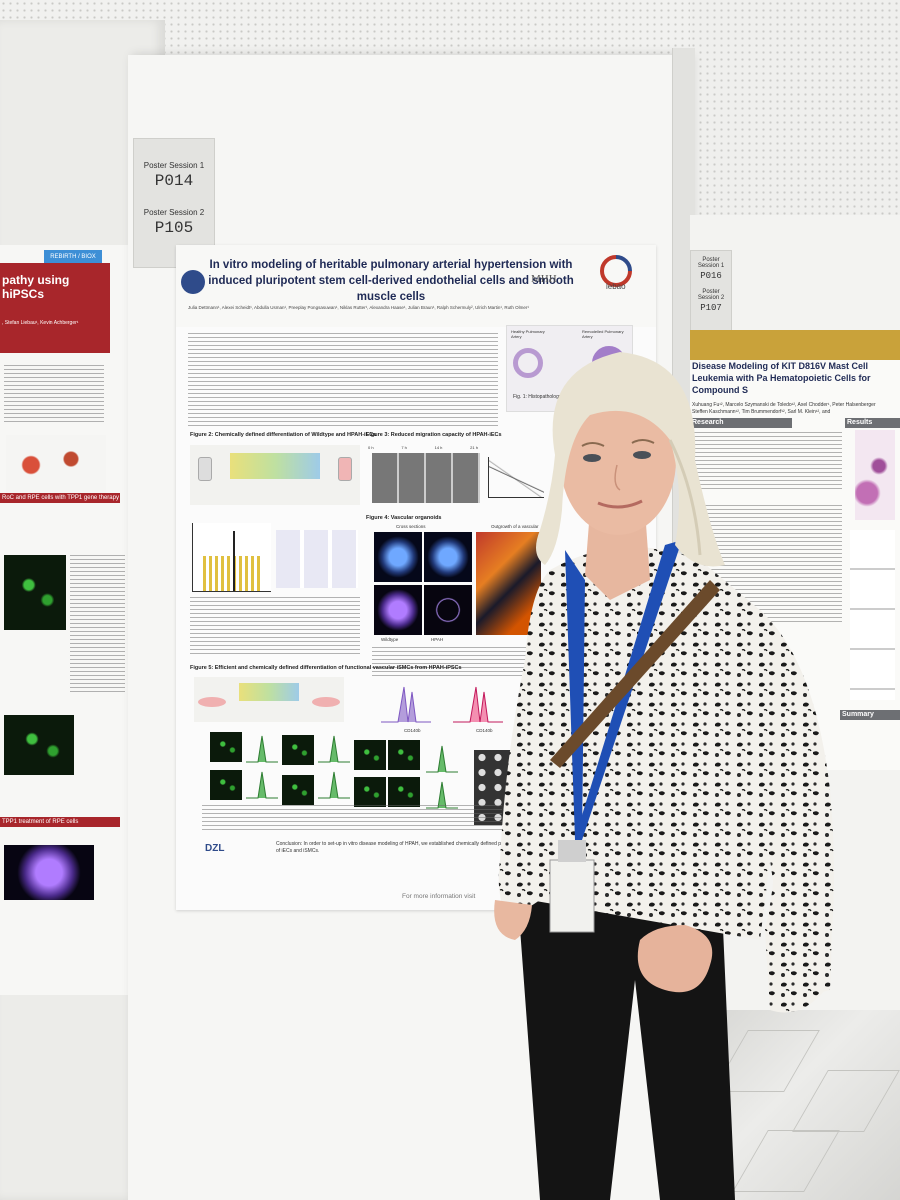 This screenshot has width=900, height=1200. Describe the element at coordinates (617, 555) in the screenshot. I see `neck` at that location.